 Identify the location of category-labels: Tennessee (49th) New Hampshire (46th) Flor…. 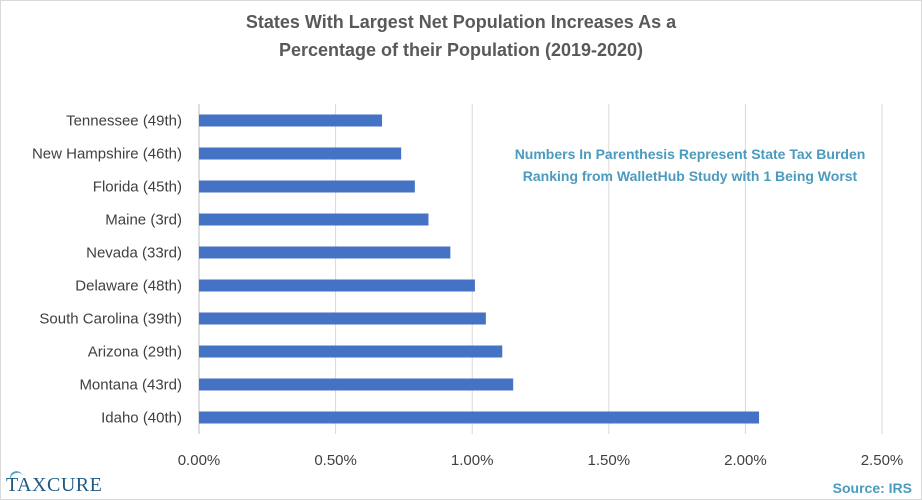
(107, 270).